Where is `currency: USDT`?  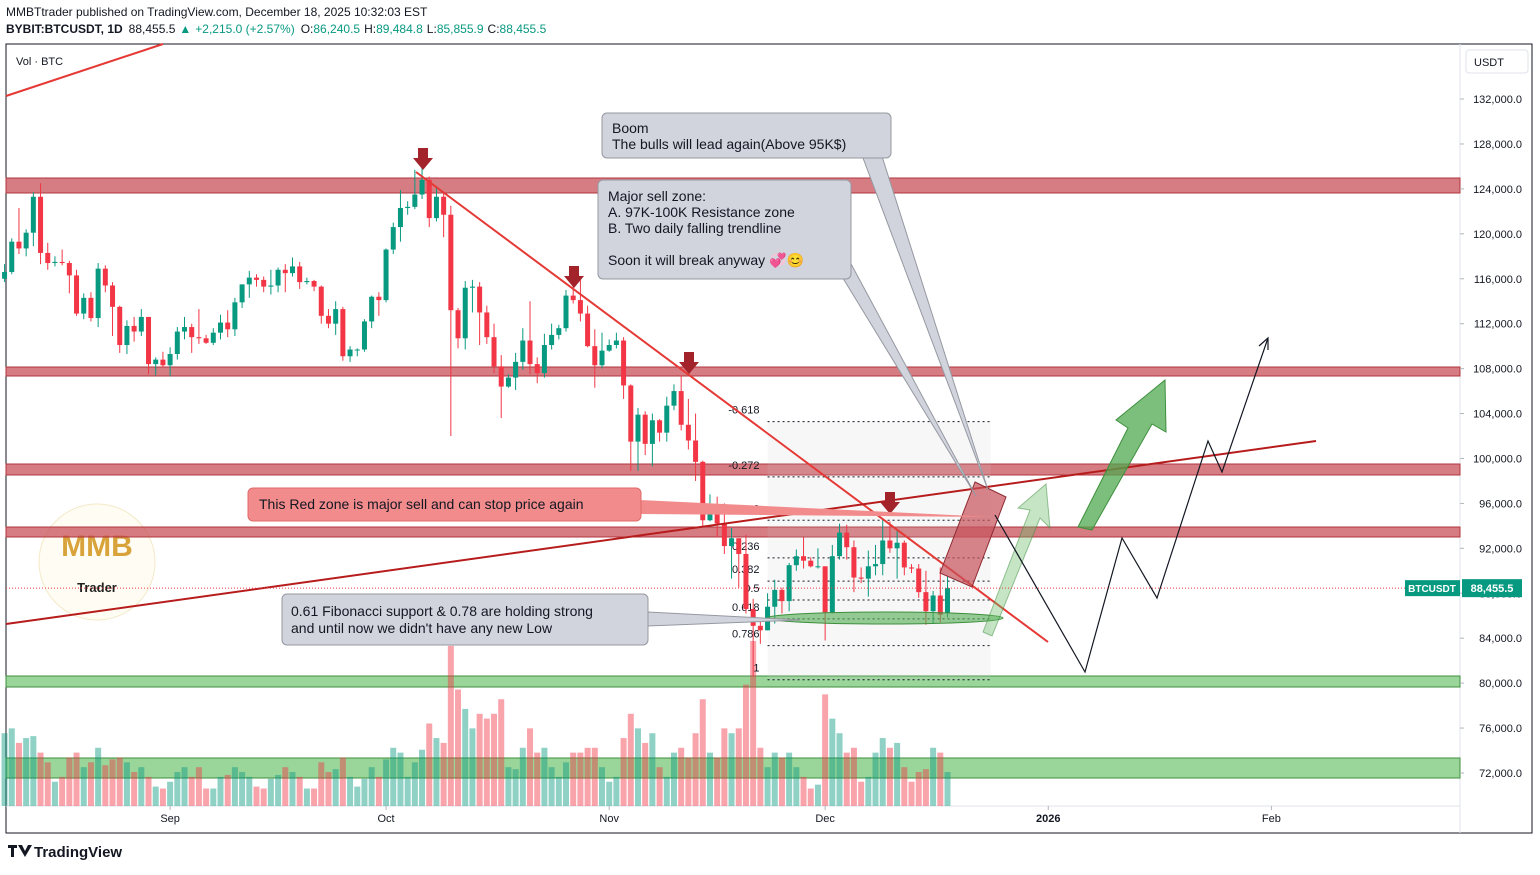 currency: USDT is located at coordinates (1489, 63).